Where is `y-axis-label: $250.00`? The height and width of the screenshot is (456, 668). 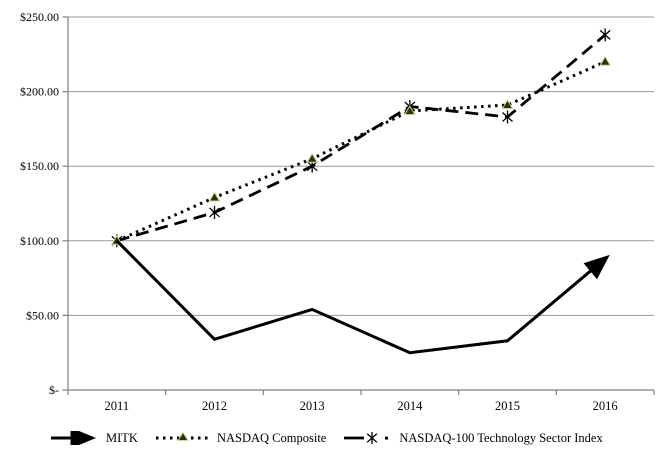 y-axis-label: $250.00 is located at coordinates (39, 17).